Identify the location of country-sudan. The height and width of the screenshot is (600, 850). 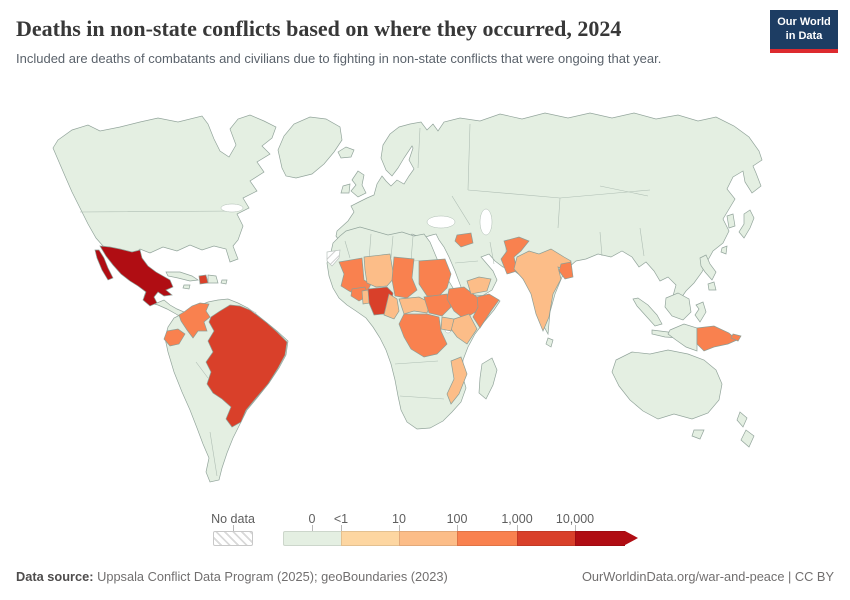
(435, 277).